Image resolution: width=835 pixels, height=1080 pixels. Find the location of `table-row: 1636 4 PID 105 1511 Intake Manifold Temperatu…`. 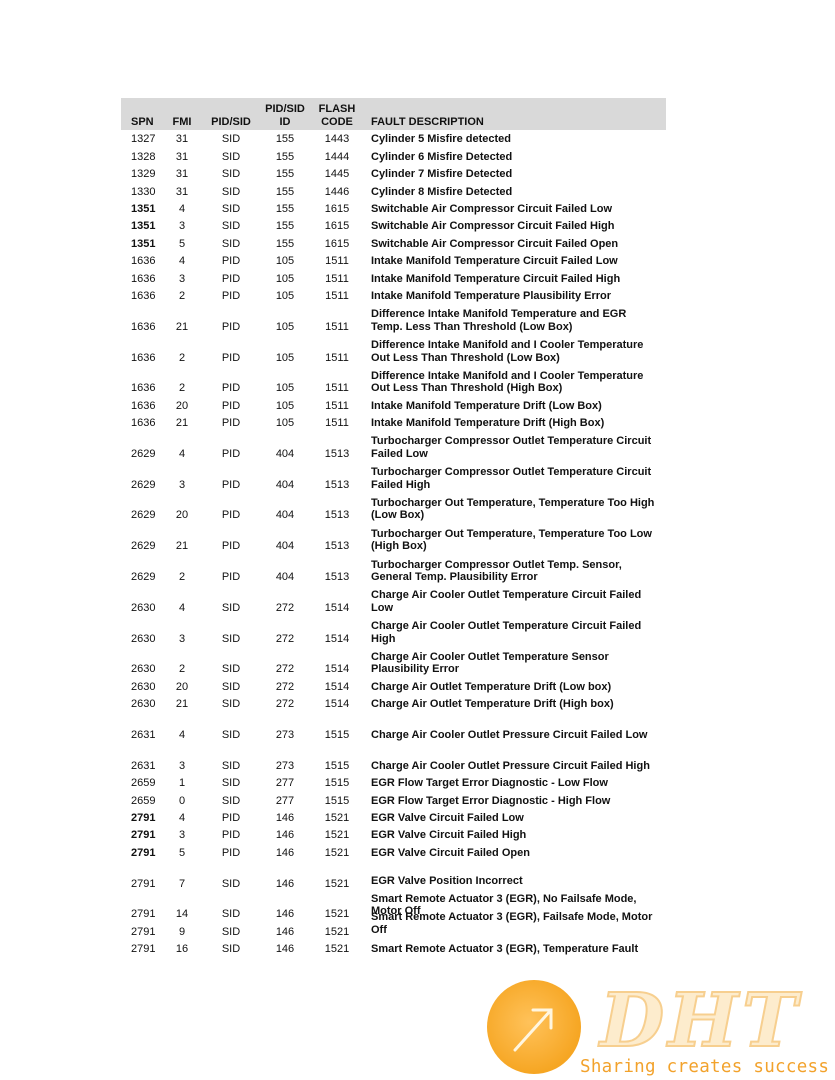

table-row: 1636 4 PID 105 1511 Intake Manifold Temperatu… is located at coordinates (393, 261).